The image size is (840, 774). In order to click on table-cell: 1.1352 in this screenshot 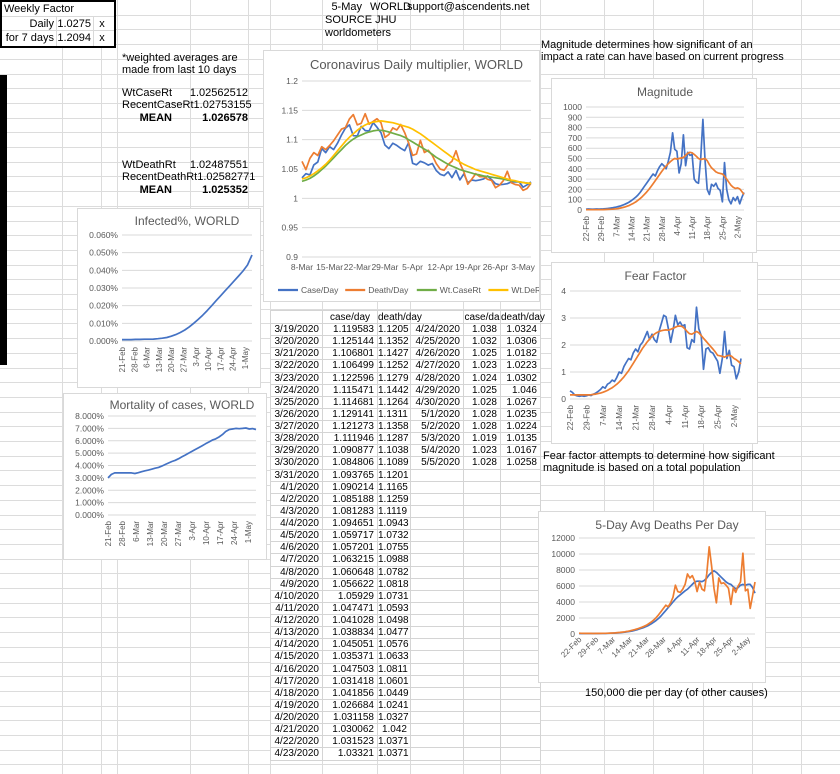, I will do `click(394, 342)`.